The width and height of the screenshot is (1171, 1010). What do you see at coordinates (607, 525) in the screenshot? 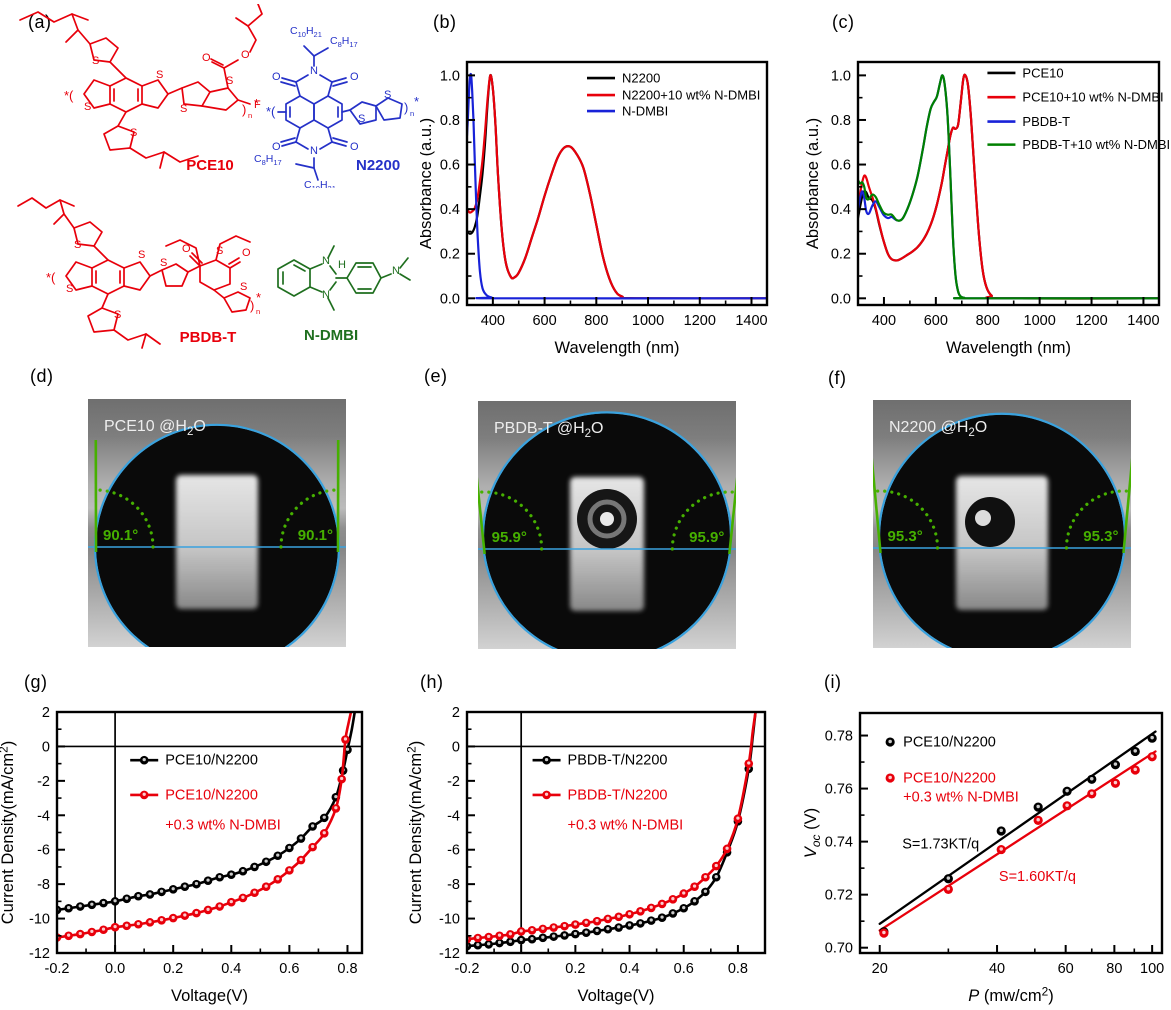
I see `contact-angle-photo-pbdbt: 95.9° 95.9° PBDB-T @H2O` at bounding box center [607, 525].